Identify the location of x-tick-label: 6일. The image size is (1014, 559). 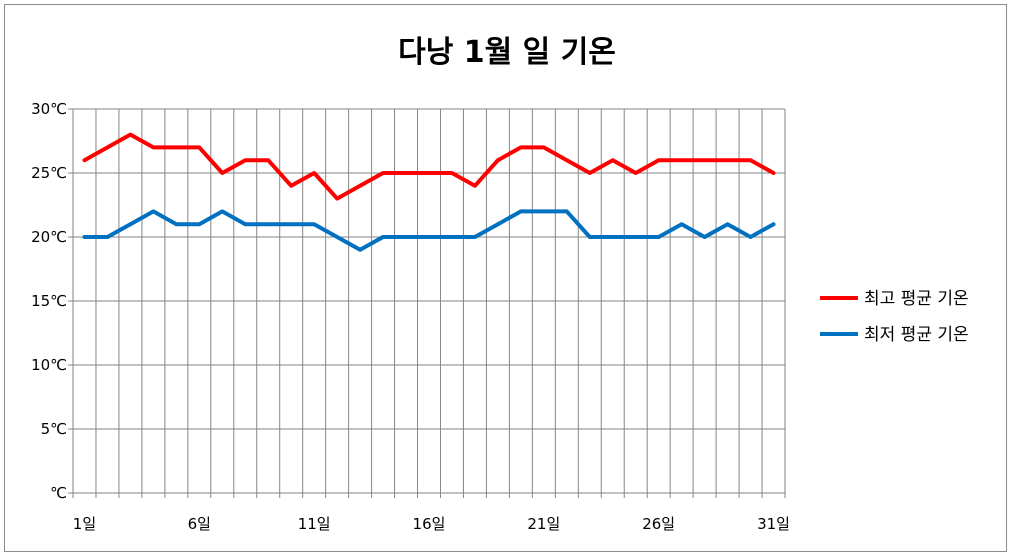
(199, 524).